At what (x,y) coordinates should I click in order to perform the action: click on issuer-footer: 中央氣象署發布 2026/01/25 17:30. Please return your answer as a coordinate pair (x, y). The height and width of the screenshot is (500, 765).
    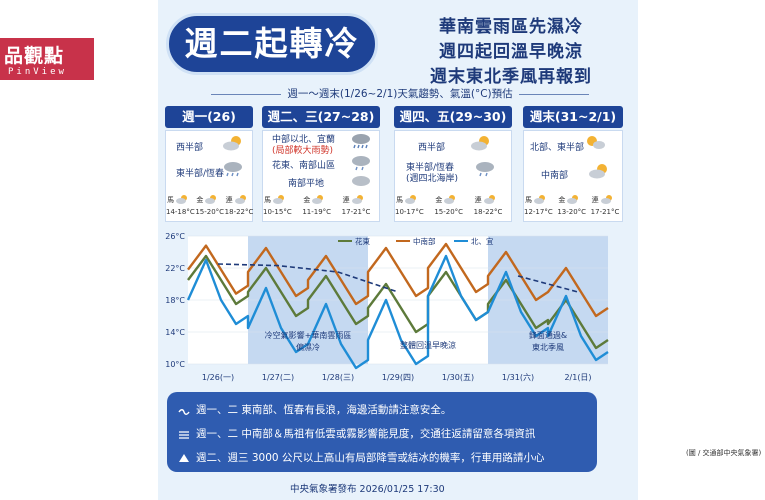
    Looking at the image, I should click on (367, 489).